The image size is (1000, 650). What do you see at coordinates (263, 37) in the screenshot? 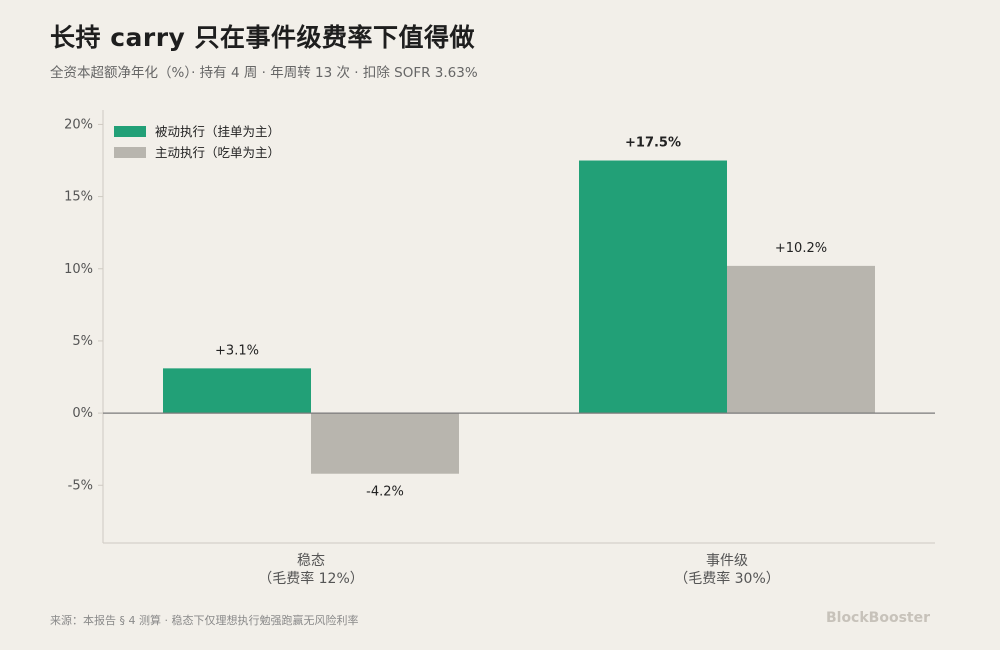
I see `chart-title: 长持 carry 只在事件级费率下值得做` at bounding box center [263, 37].